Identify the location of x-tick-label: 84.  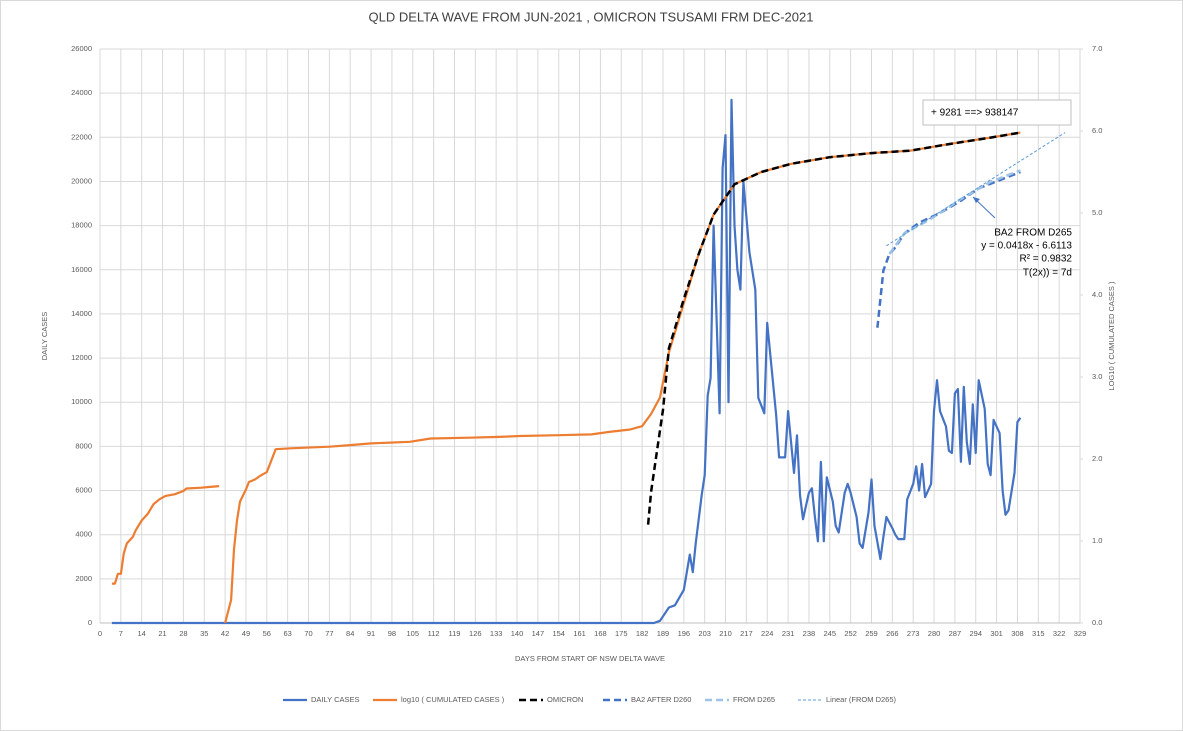
(350, 633).